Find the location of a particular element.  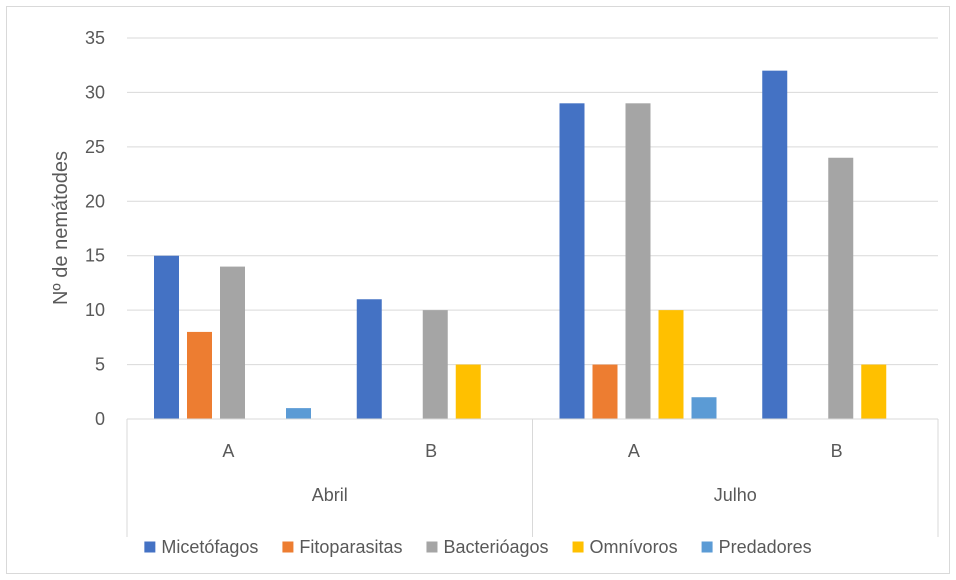

legend-item: Bacterióagos is located at coordinates (487, 547).